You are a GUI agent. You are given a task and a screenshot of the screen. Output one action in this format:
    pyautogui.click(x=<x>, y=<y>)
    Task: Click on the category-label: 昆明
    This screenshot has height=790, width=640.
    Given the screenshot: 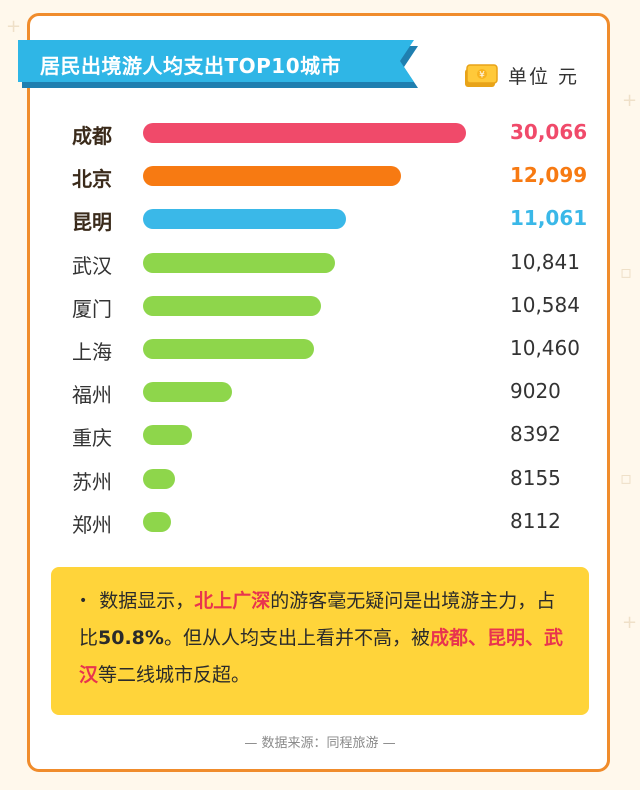 What is the action you would take?
    pyautogui.click(x=92, y=222)
    